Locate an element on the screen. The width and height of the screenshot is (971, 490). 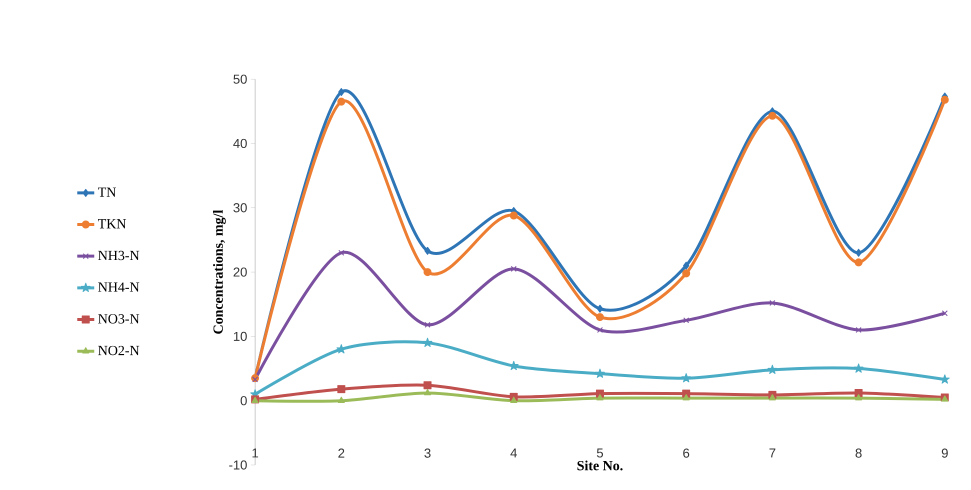
x-axis-title: Site No. is located at coordinates (600, 465).